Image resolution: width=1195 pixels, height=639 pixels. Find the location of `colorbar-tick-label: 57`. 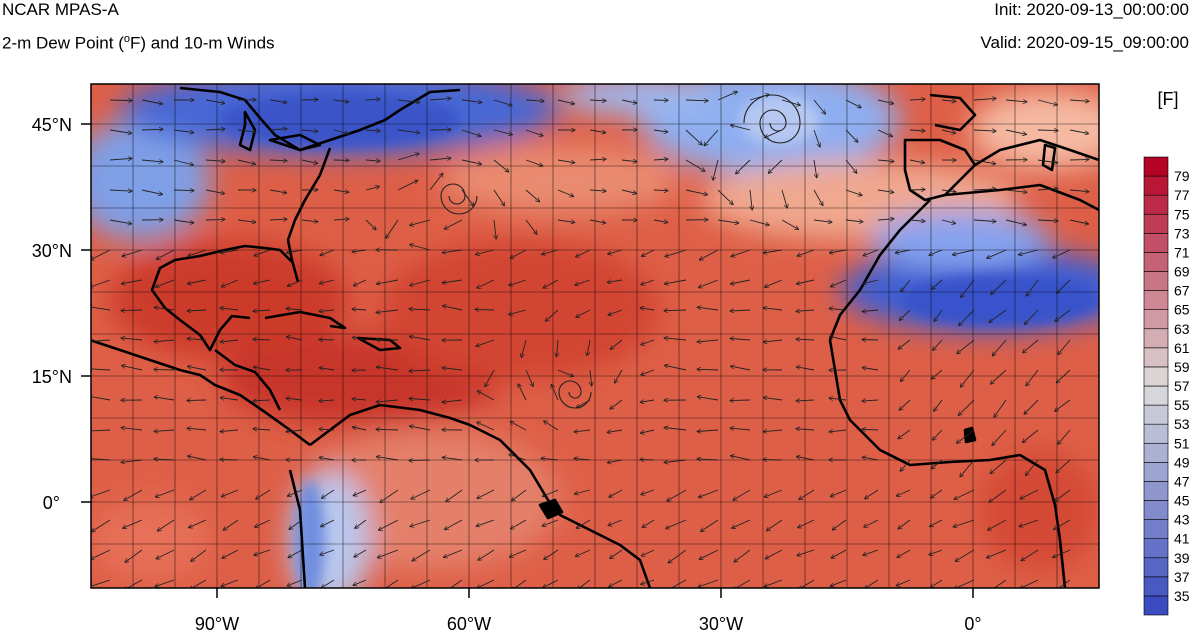

colorbar-tick-label: 57 is located at coordinates (1182, 386).